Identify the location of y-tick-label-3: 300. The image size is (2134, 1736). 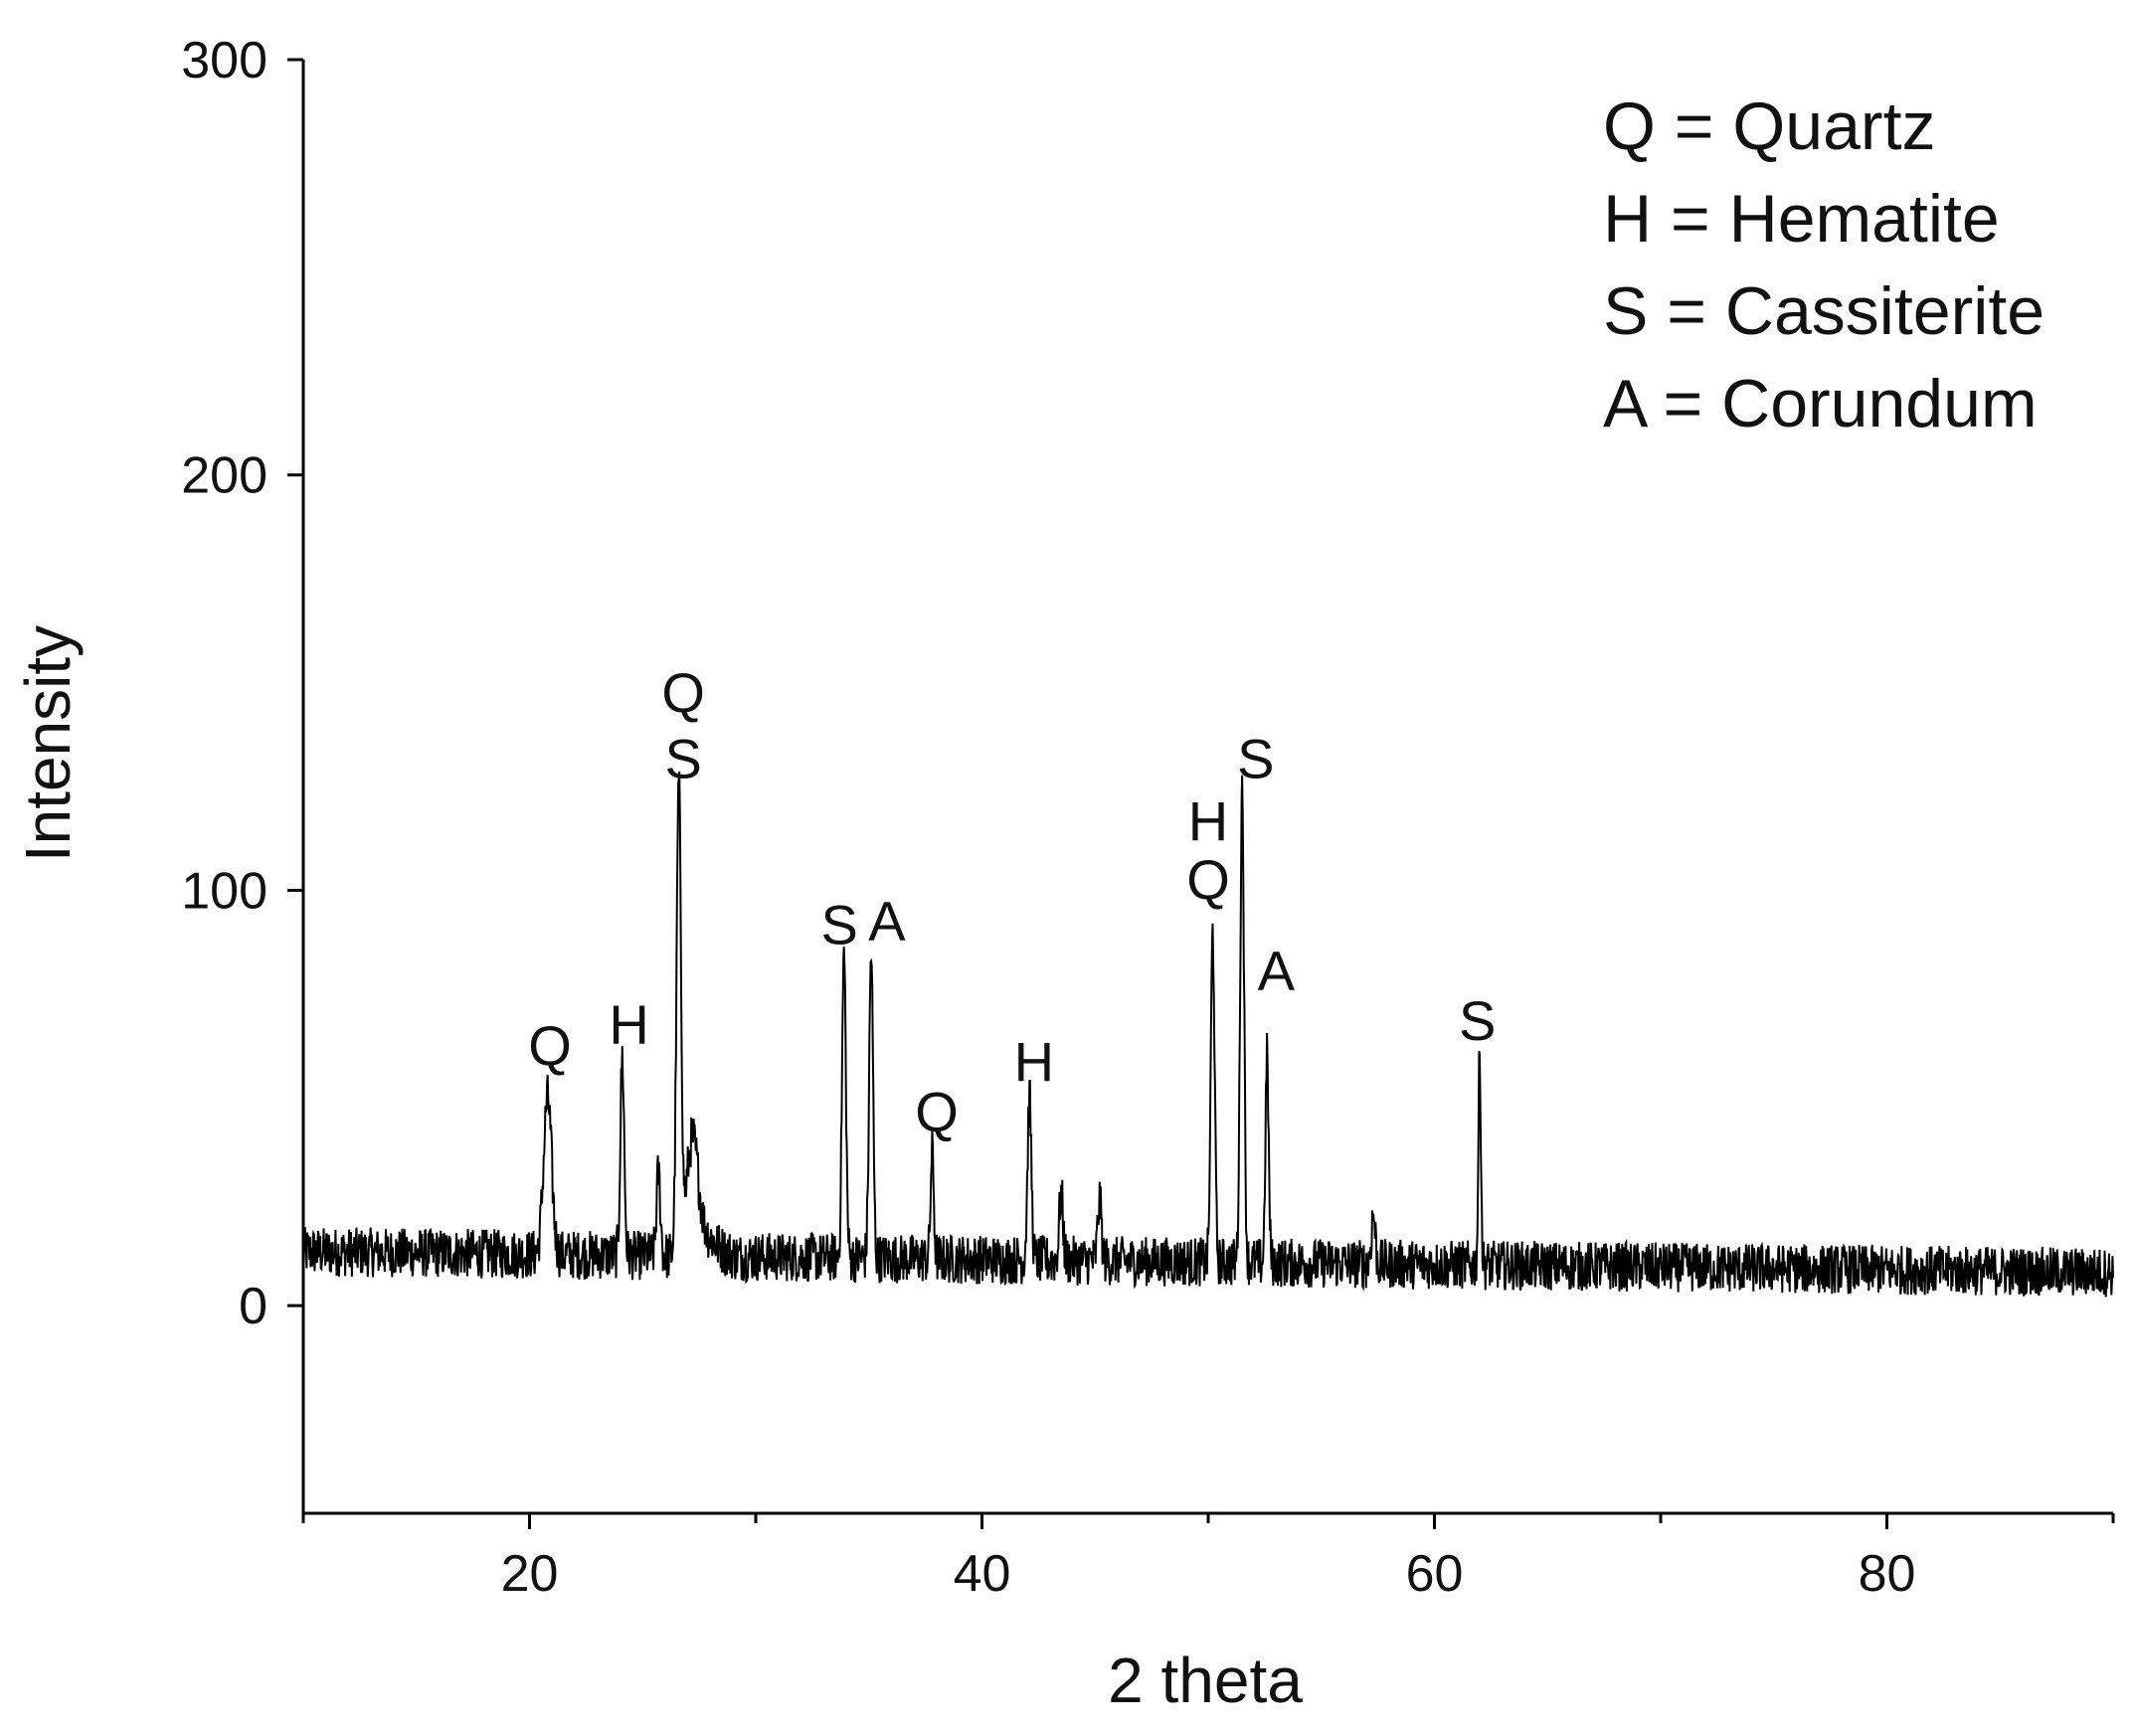
(224, 60).